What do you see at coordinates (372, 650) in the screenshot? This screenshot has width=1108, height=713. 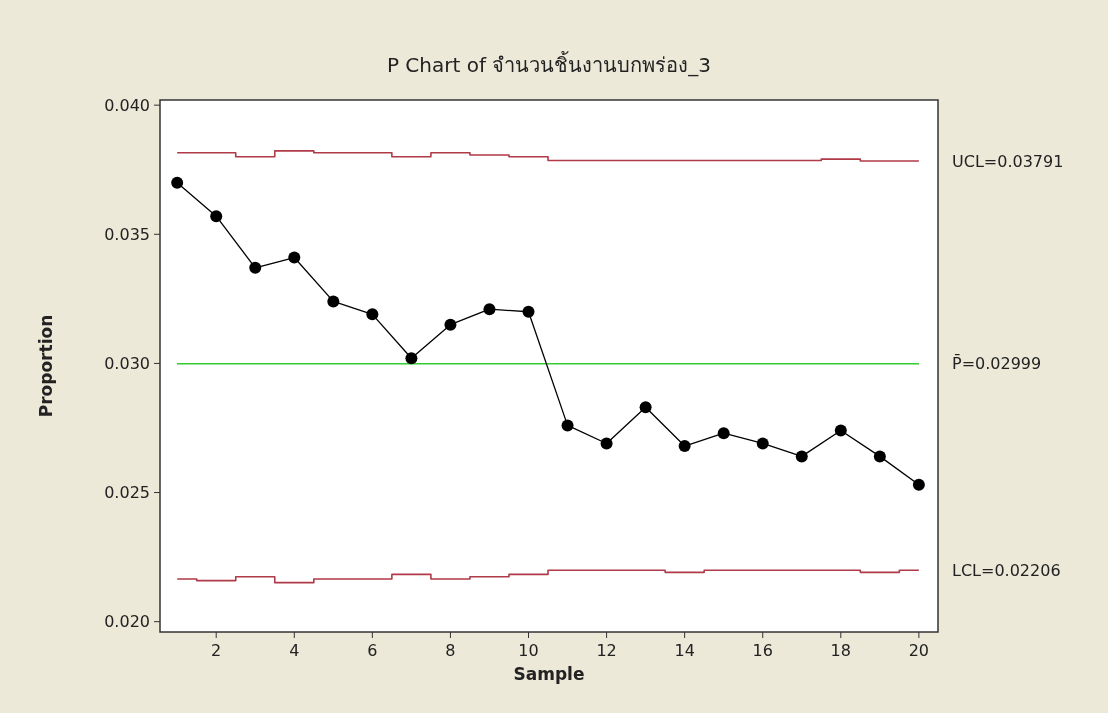 I see `x-tick-label: 6` at bounding box center [372, 650].